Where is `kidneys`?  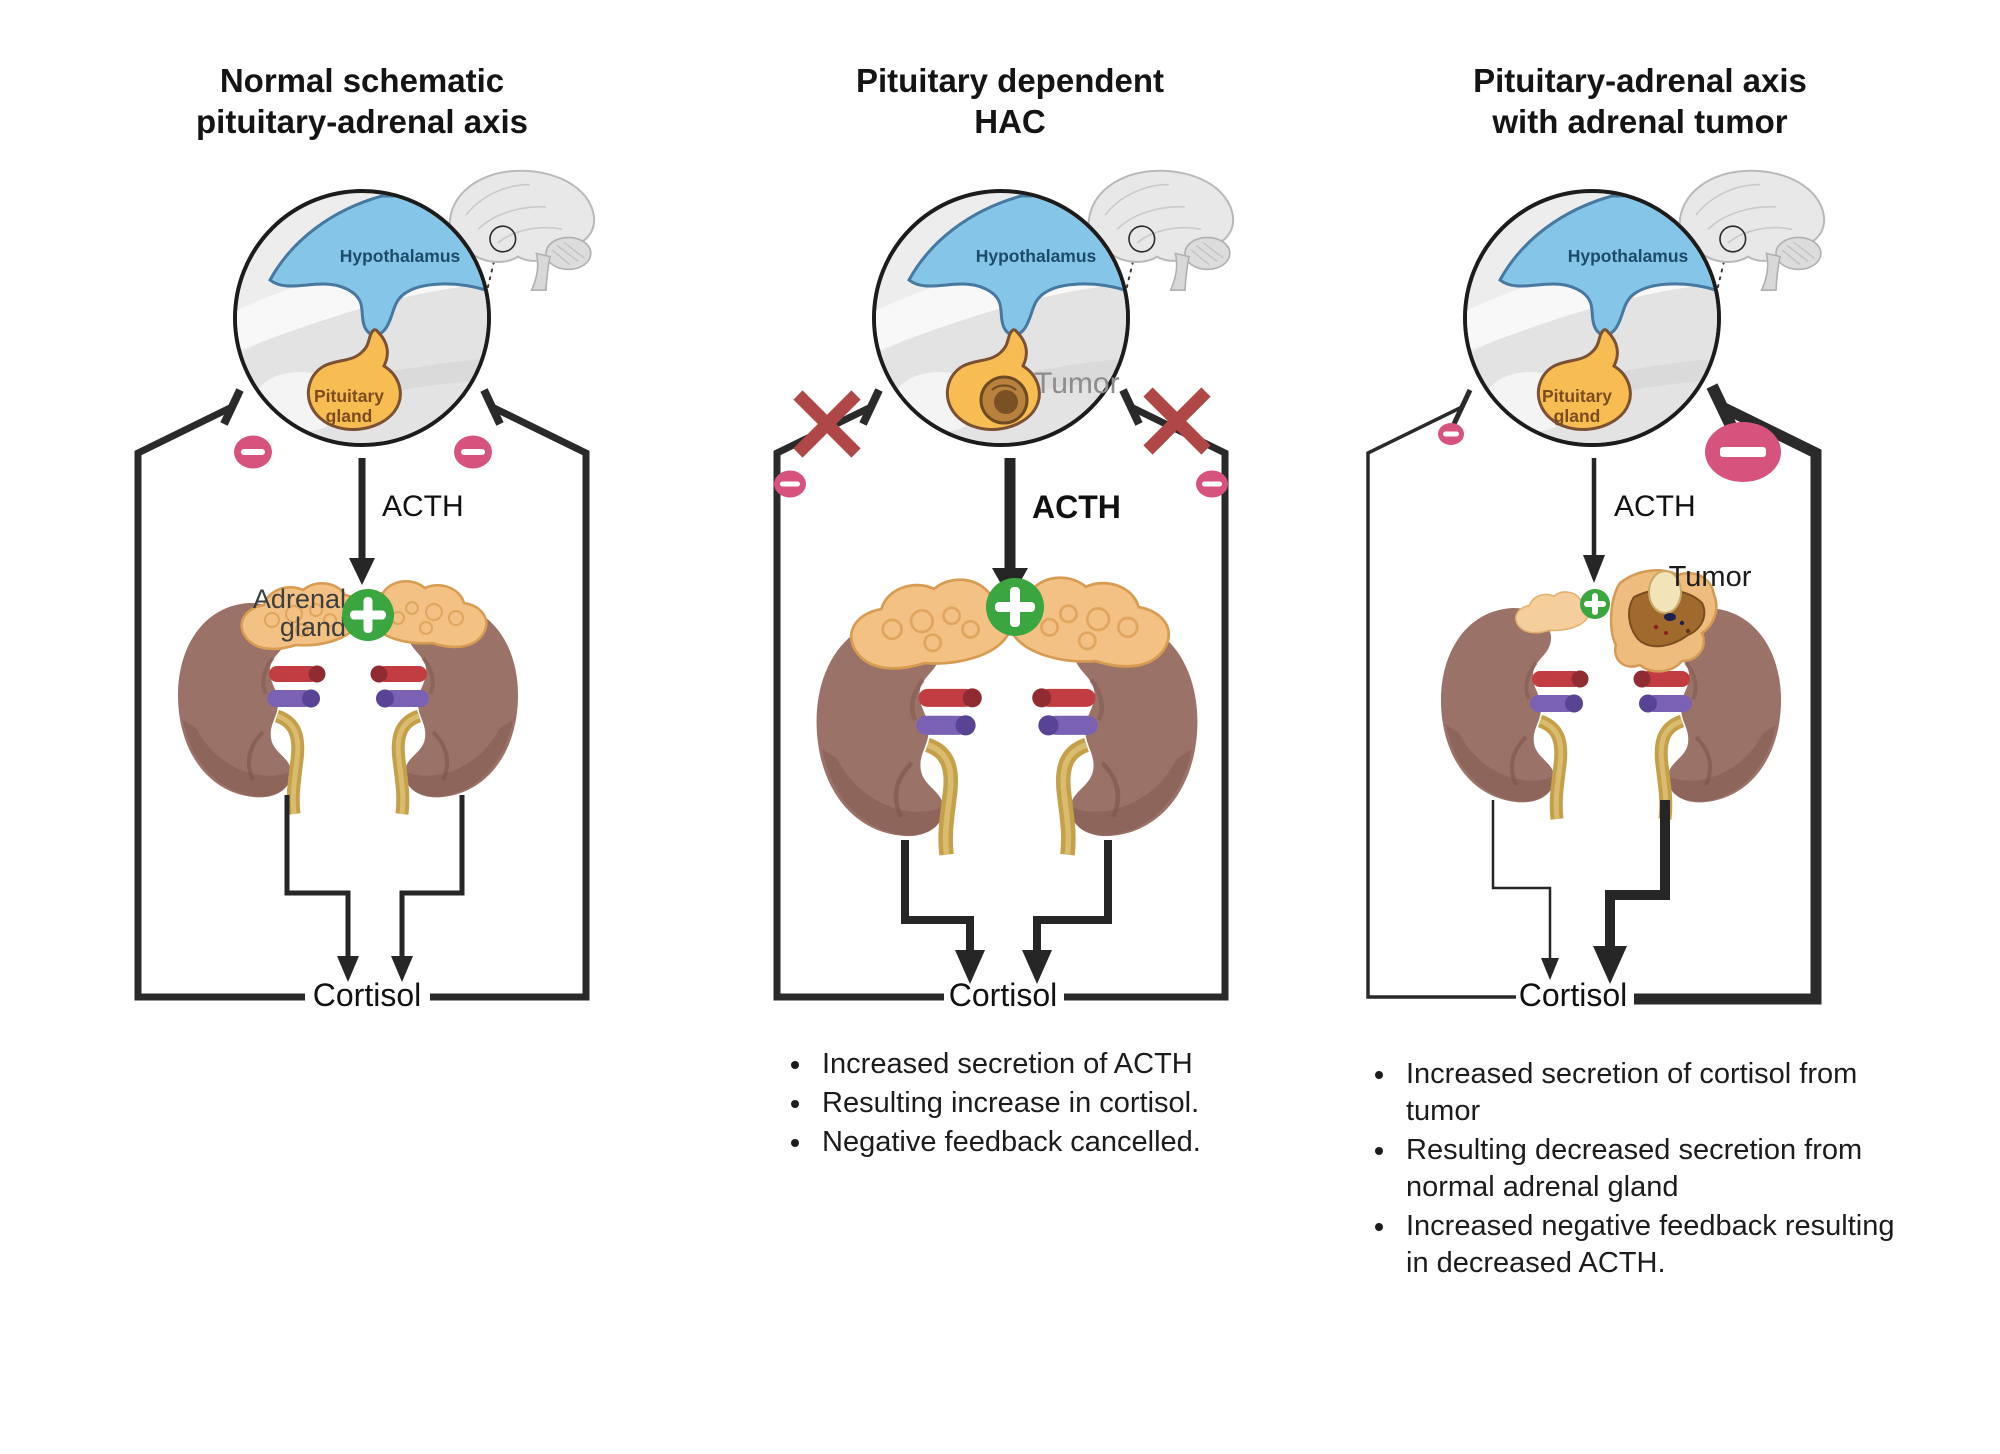
kidneys is located at coordinates (1611, 713).